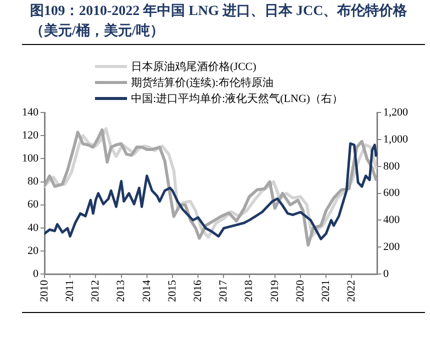 This screenshot has width=430, height=342. What do you see at coordinates (44, 291) in the screenshot?
I see `x-tick-label: 2010` at bounding box center [44, 291].